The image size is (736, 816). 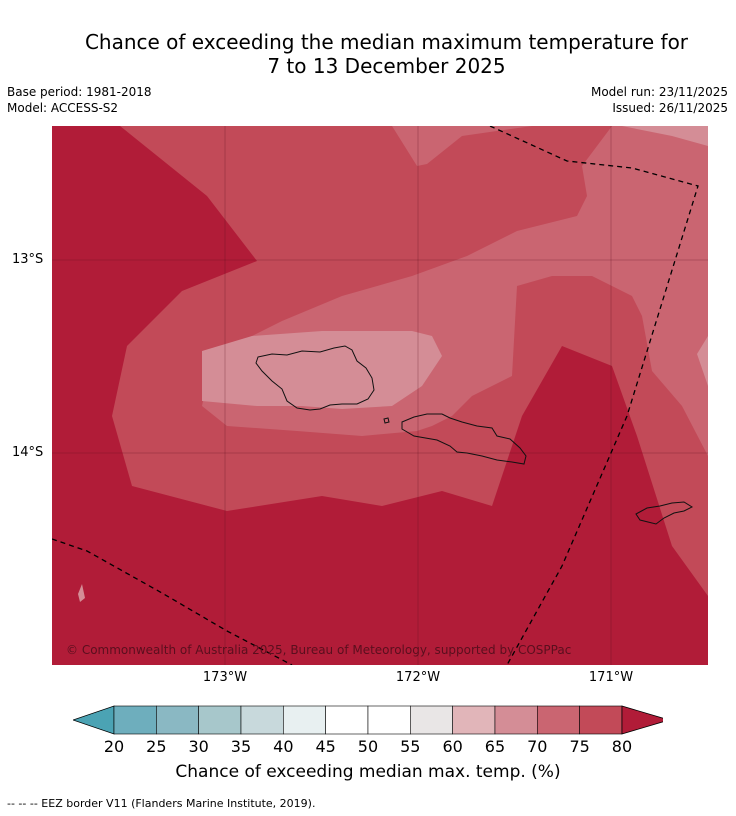 What do you see at coordinates (156, 746) in the screenshot?
I see `colorbar-tick-label: 25` at bounding box center [156, 746].